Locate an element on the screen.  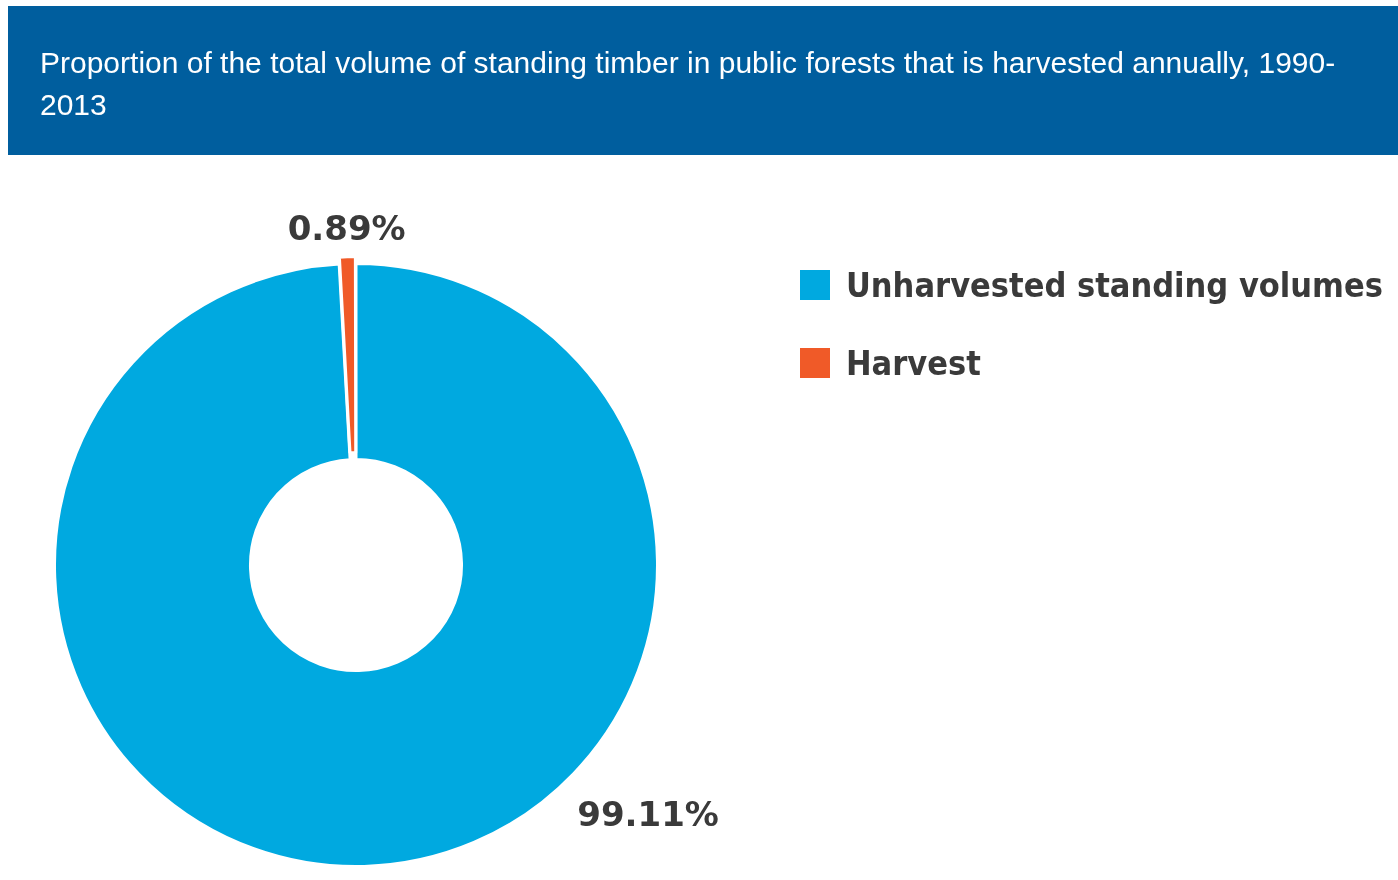
legend-label: Harvest is located at coordinates (913, 363).